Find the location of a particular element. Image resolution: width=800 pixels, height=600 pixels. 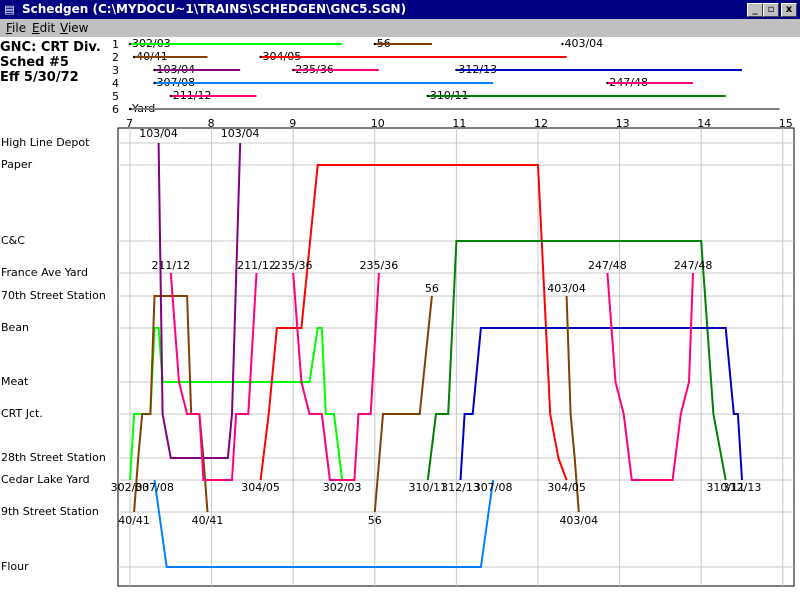

hour-tick-label: 12 is located at coordinates (541, 123).